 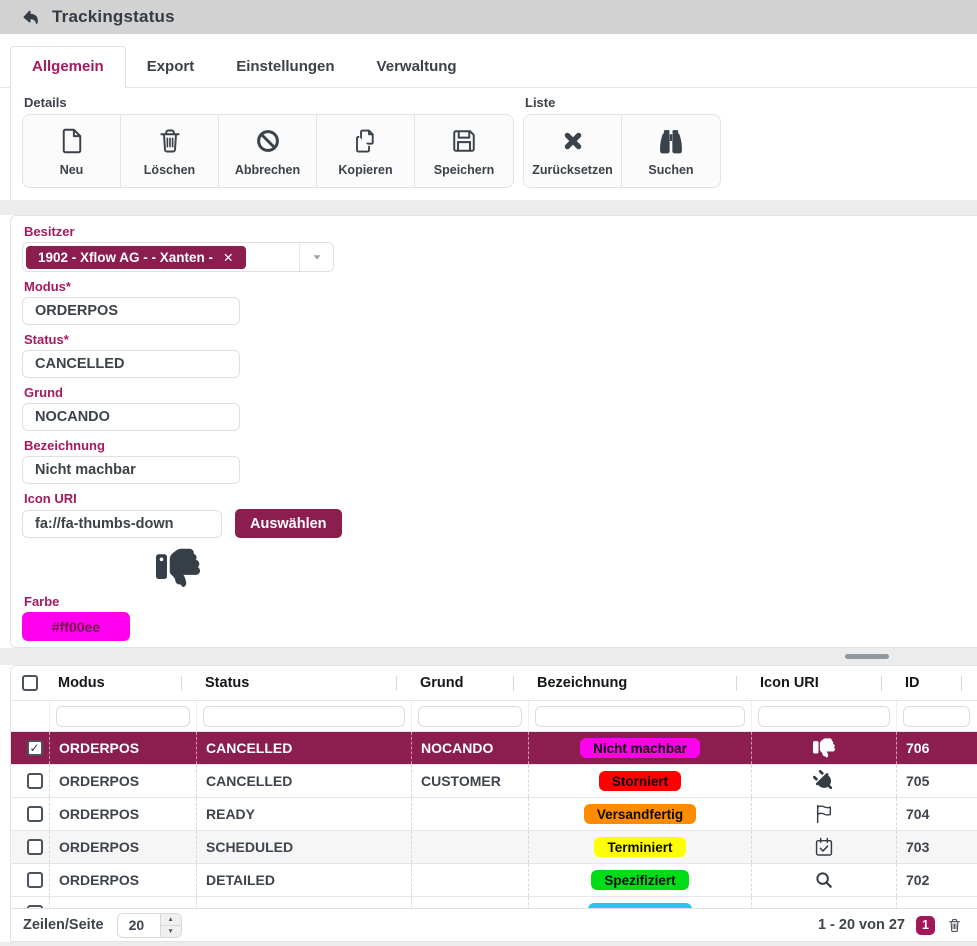 I want to click on chevron-down-icon, so click(x=316, y=257).